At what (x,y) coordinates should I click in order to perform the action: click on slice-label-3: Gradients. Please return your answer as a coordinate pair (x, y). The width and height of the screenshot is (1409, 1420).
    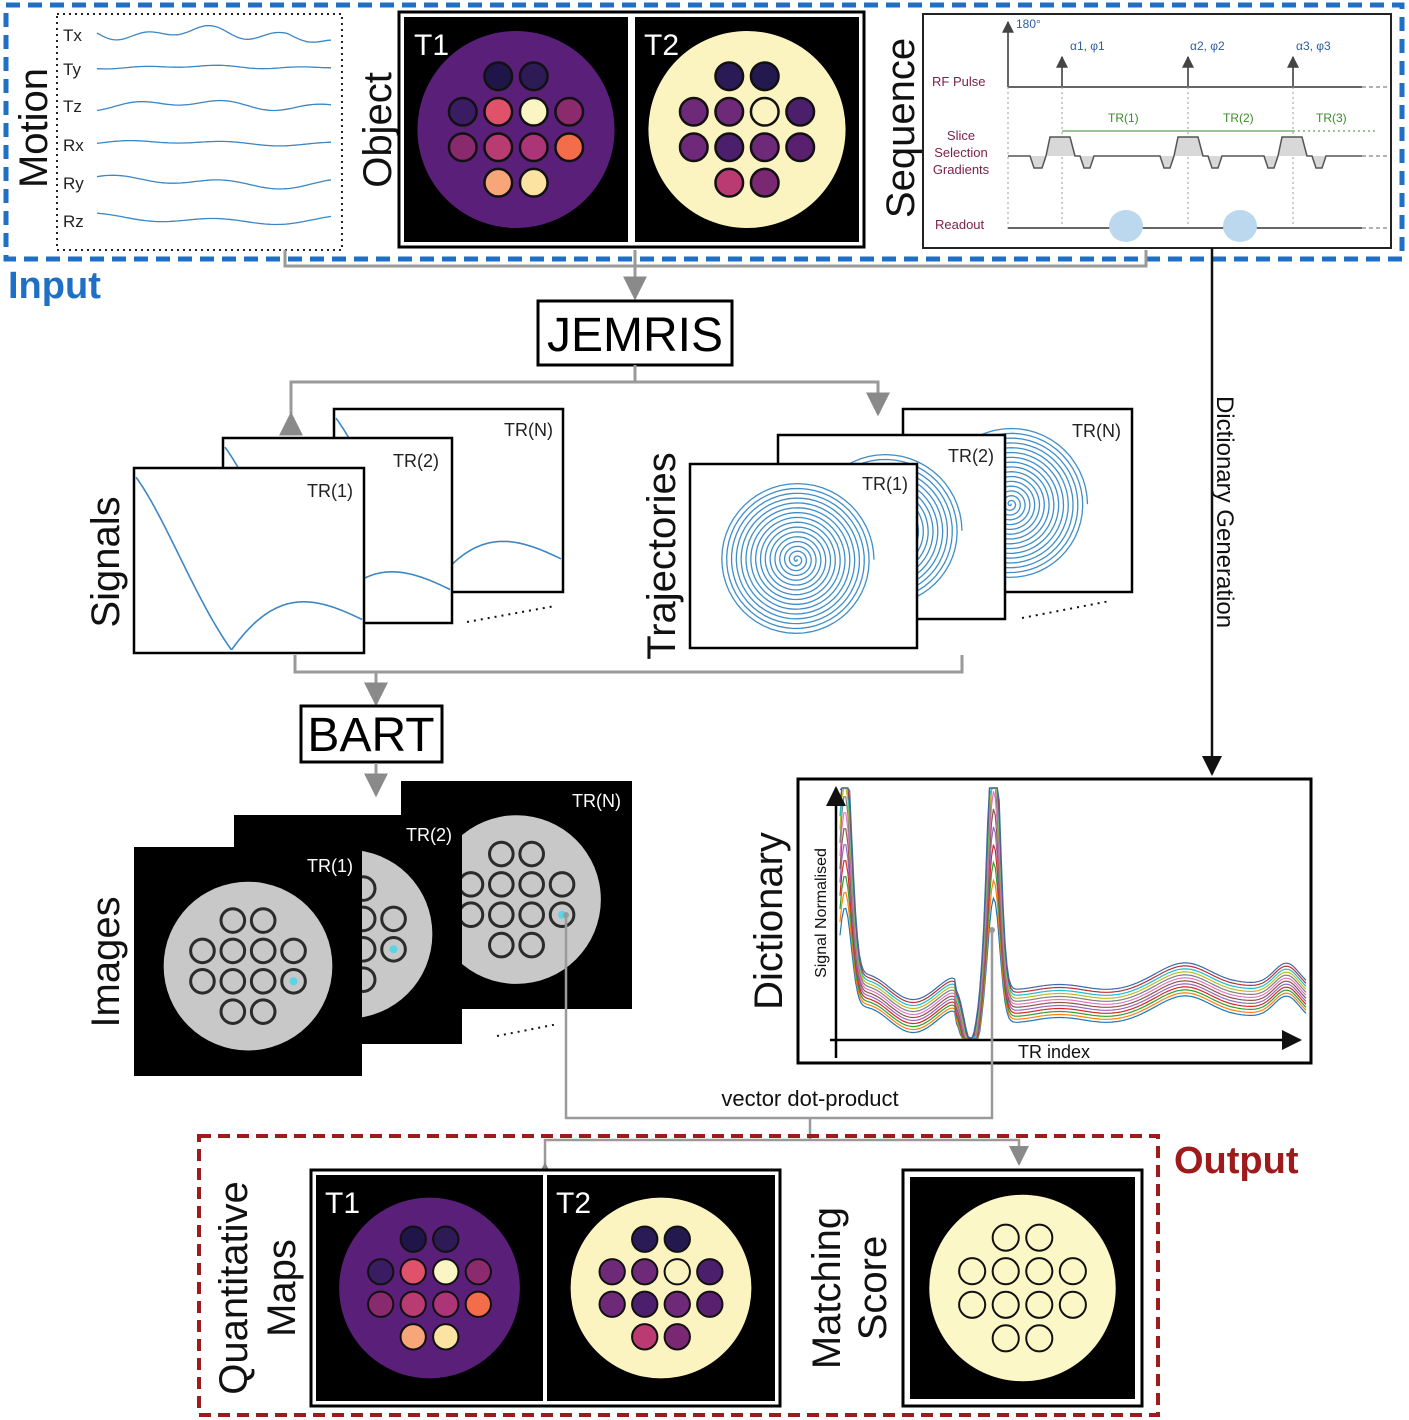
    Looking at the image, I should click on (961, 169).